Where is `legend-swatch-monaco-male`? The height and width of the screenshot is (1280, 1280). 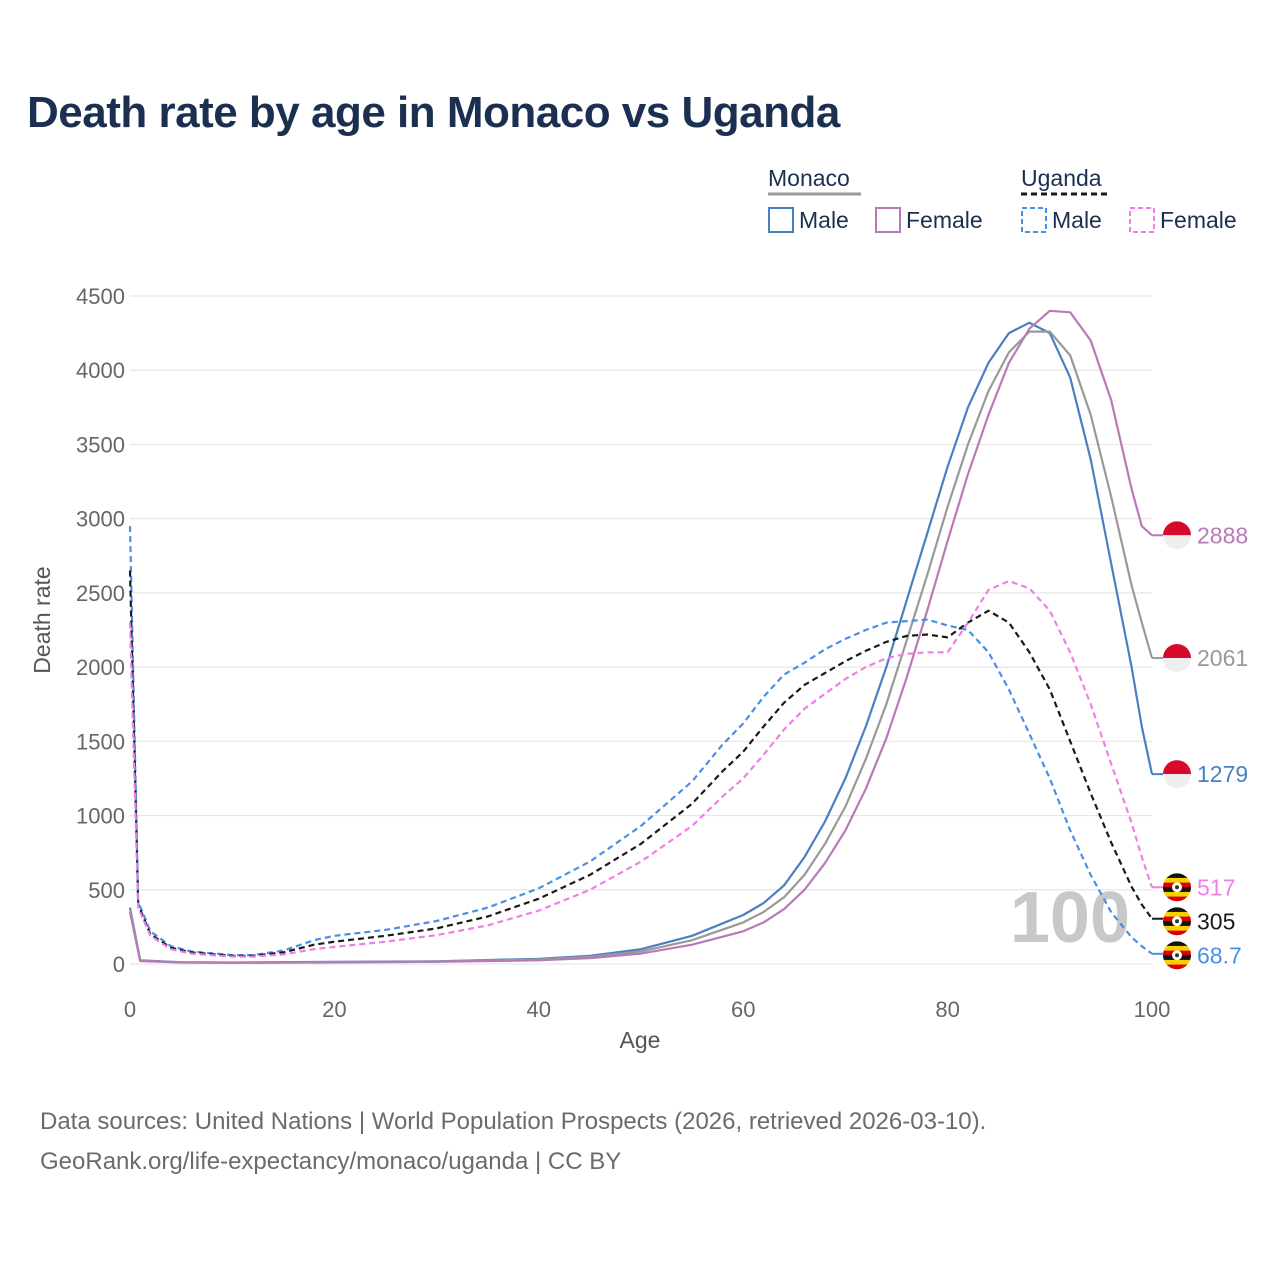
legend-swatch-monaco-male is located at coordinates (781, 220).